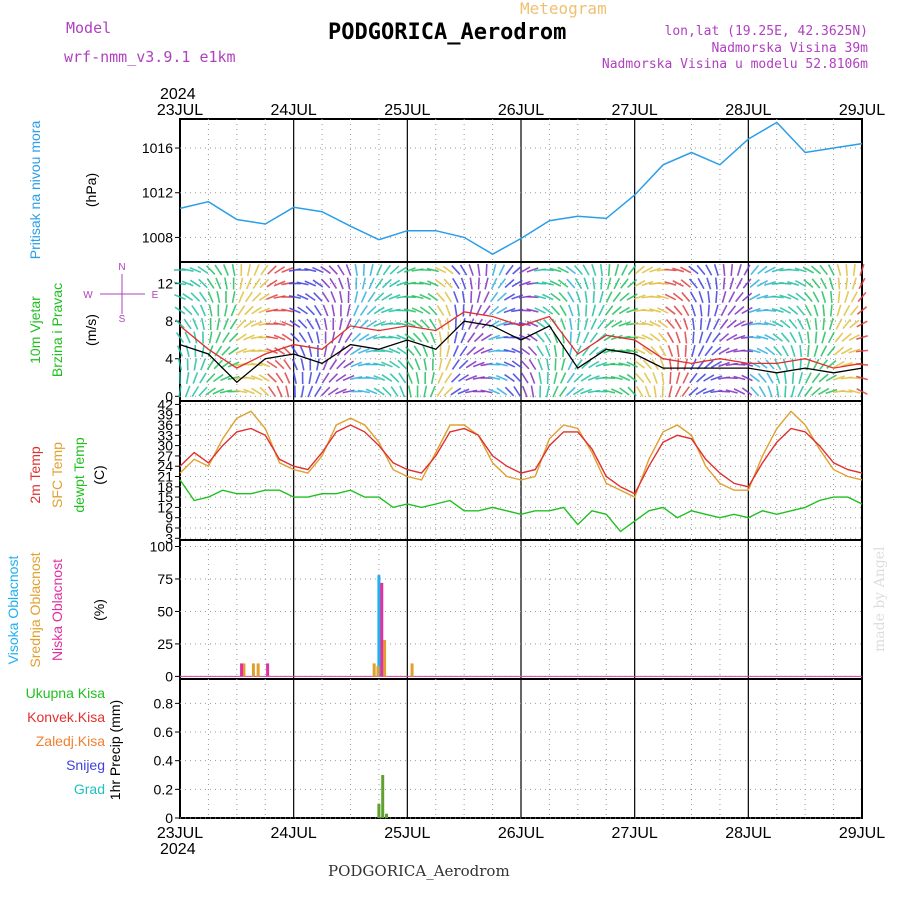 Image resolution: width=900 pixels, height=900 pixels. What do you see at coordinates (157, 193) in the screenshot?
I see `pressure-tick-label: 1012` at bounding box center [157, 193].